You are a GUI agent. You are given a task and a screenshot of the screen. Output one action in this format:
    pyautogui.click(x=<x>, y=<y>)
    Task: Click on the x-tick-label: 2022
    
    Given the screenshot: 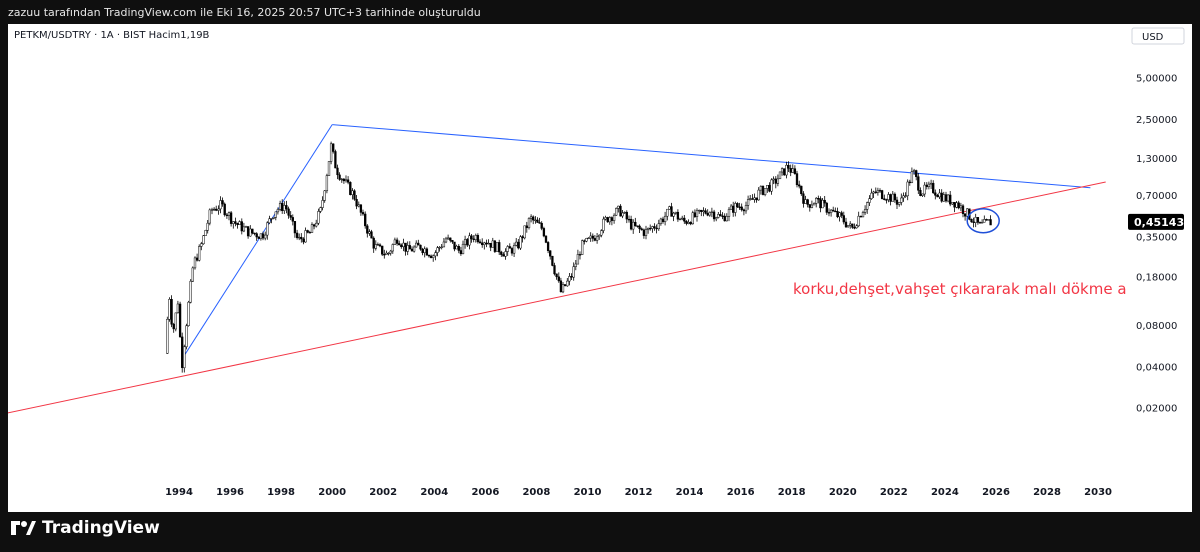 What is the action you would take?
    pyautogui.click(x=894, y=492)
    